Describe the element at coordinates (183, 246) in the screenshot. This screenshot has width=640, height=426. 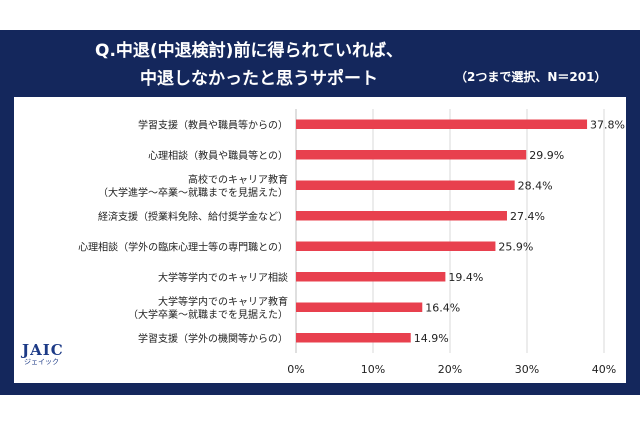
I see `category-label-4: 心理相談（学外の臨床心理士等の専門職との）` at that location.